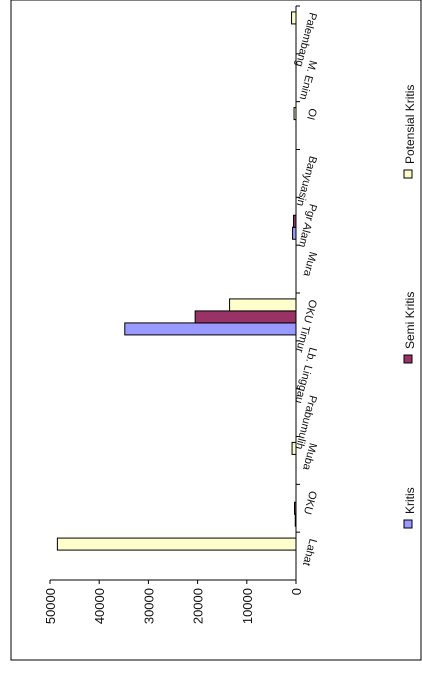  What do you see at coordinates (311, 114) in the screenshot?
I see `category-label: OI` at bounding box center [311, 114].